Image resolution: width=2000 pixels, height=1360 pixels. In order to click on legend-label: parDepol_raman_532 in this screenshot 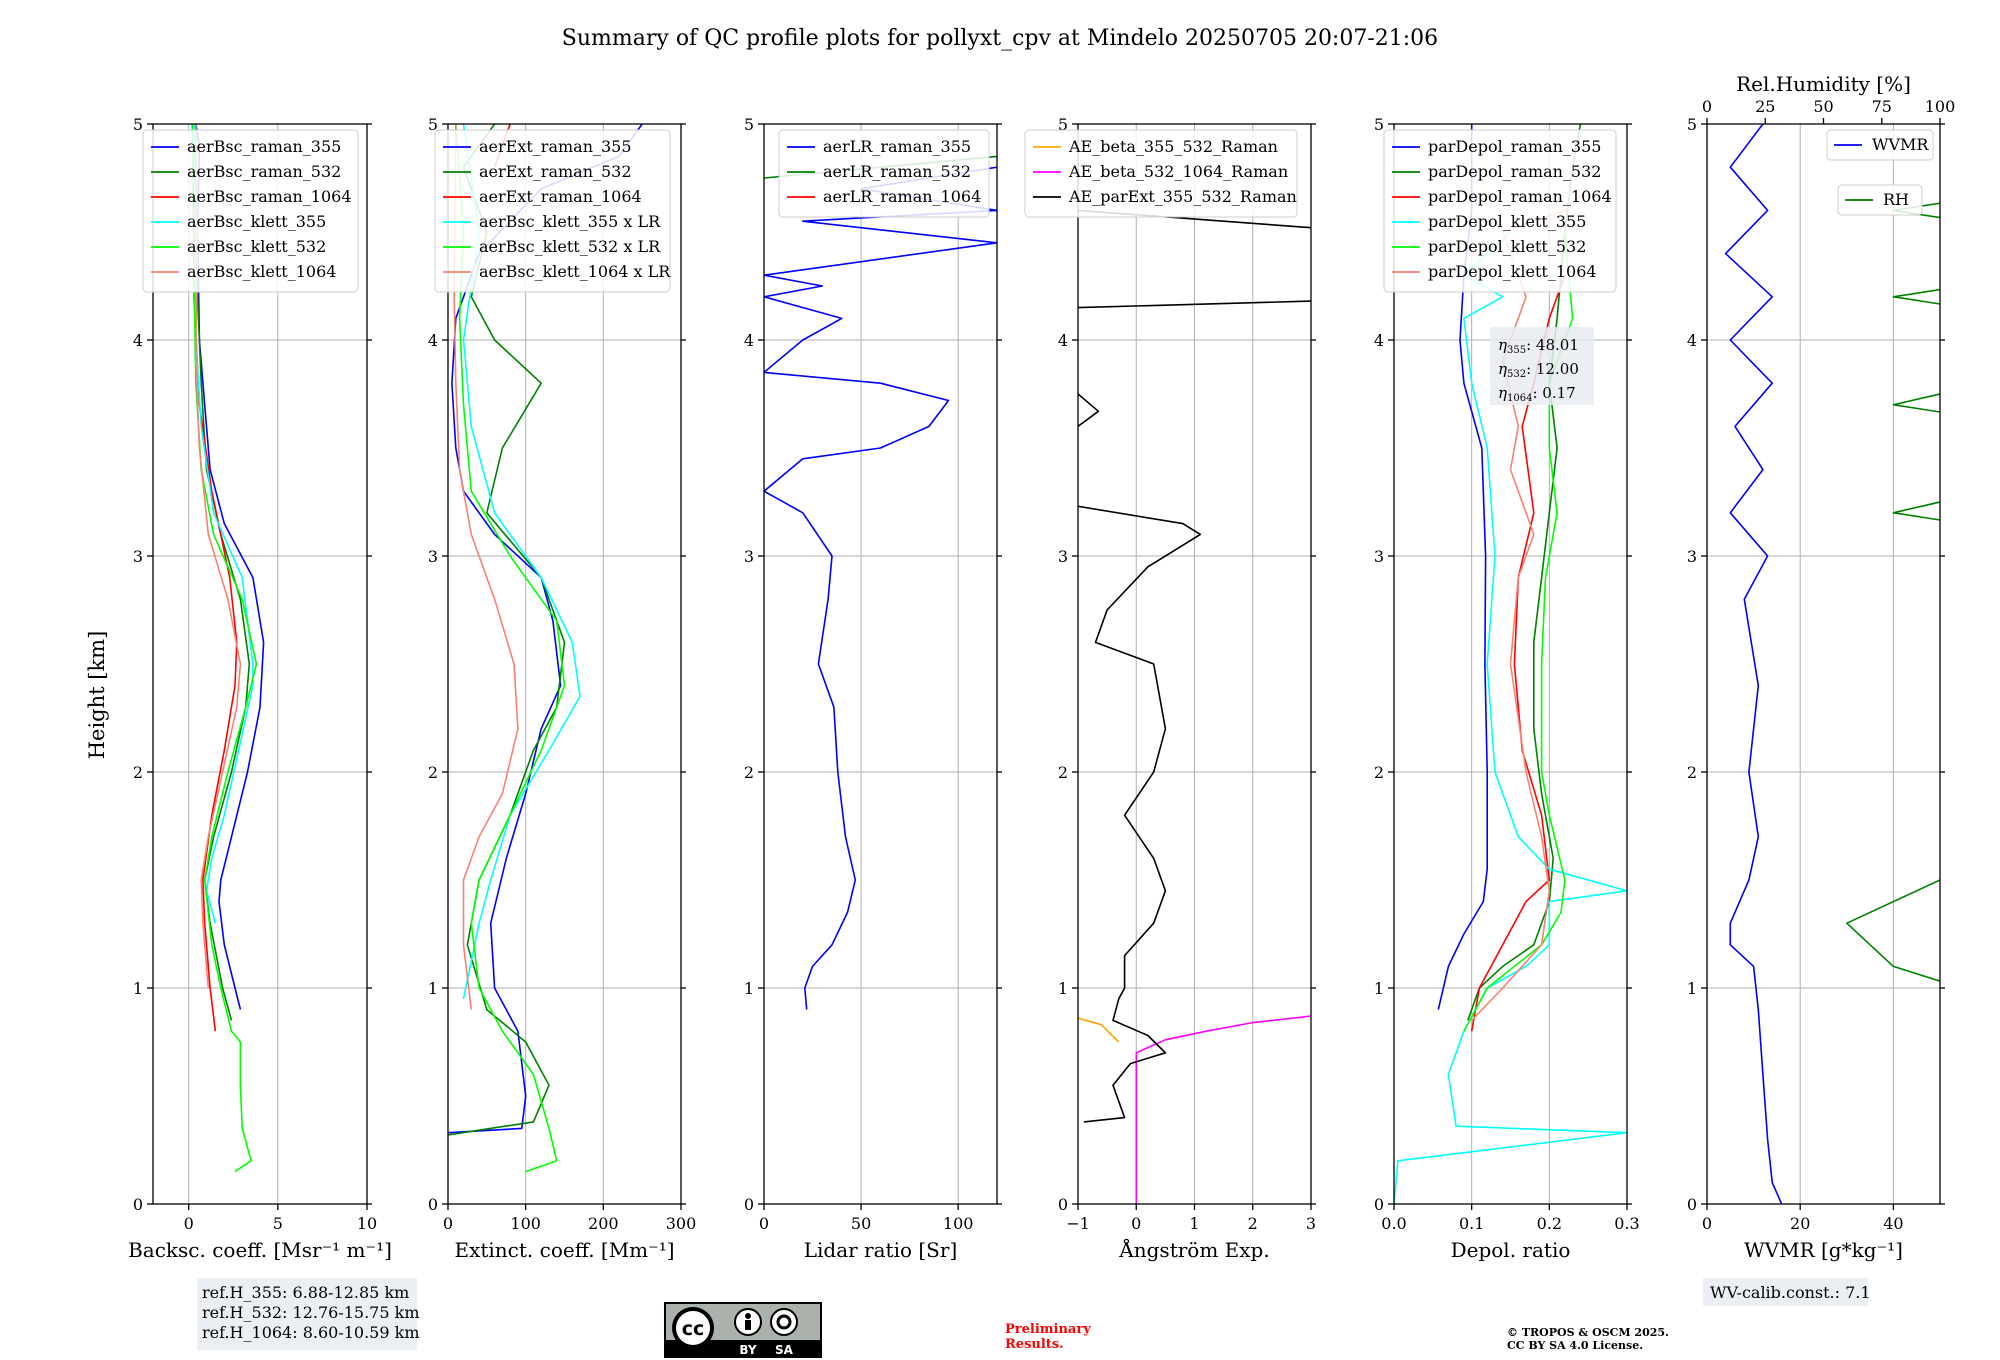, I will do `click(1514, 171)`.